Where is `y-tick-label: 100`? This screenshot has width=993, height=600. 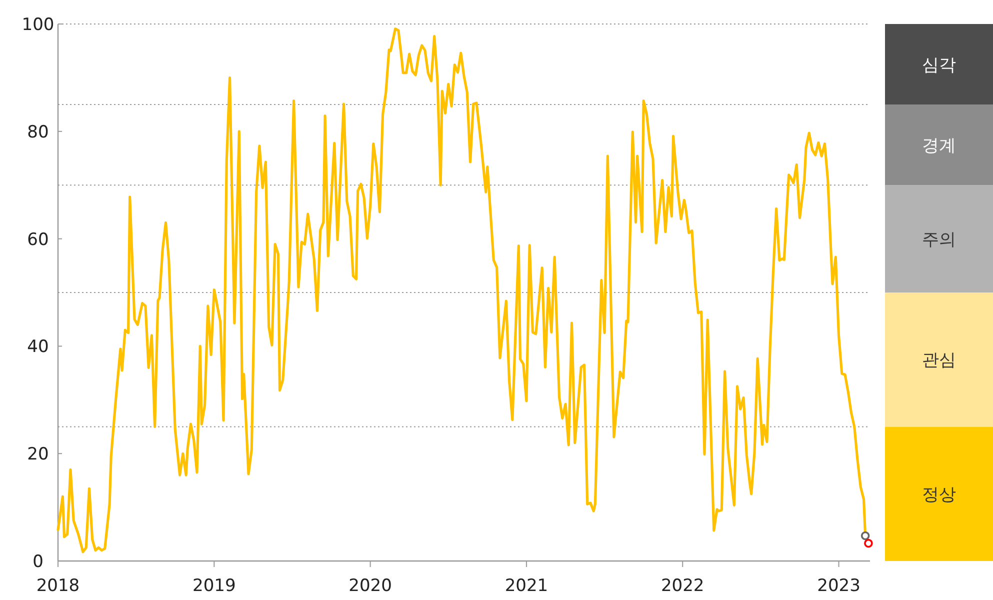
y-tick-label: 100 is located at coordinates (38, 25).